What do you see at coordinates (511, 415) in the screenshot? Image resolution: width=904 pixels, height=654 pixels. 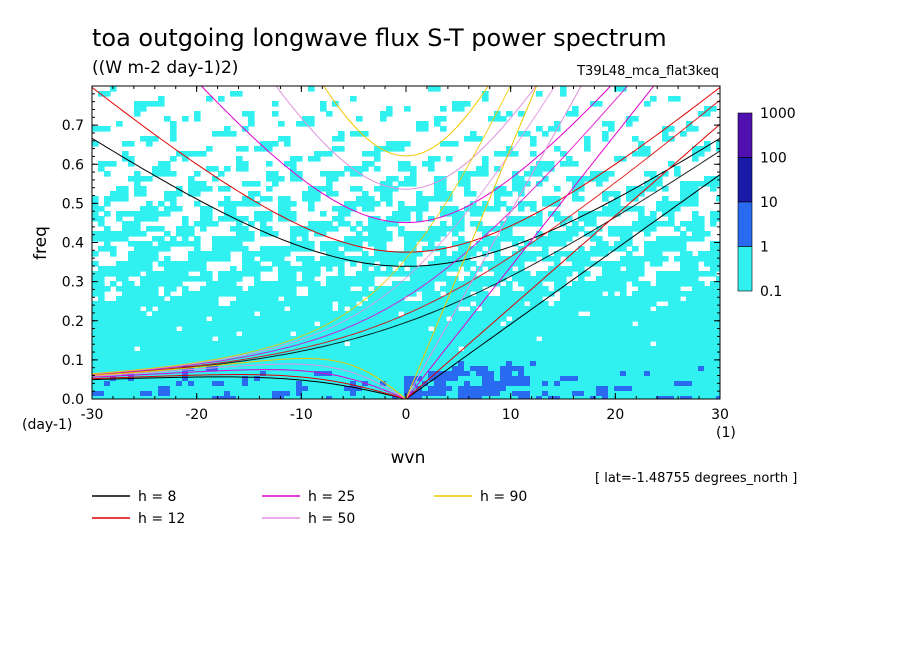 I see `x-tick-label: 10` at bounding box center [511, 415].